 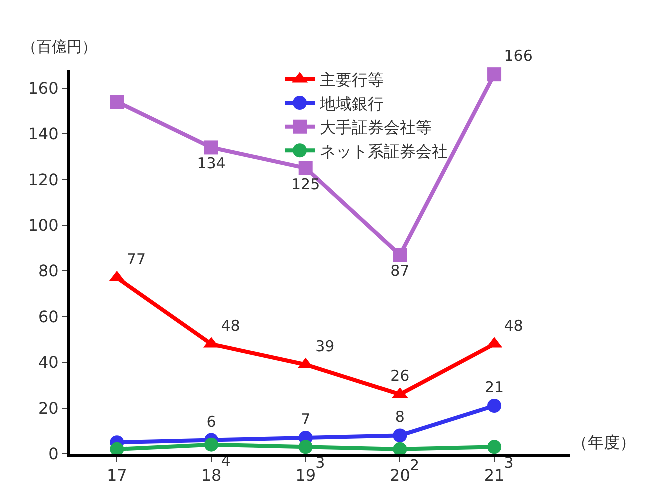 What do you see at coordinates (211, 163) in the screenshot?
I see `data-label: 134` at bounding box center [211, 163].